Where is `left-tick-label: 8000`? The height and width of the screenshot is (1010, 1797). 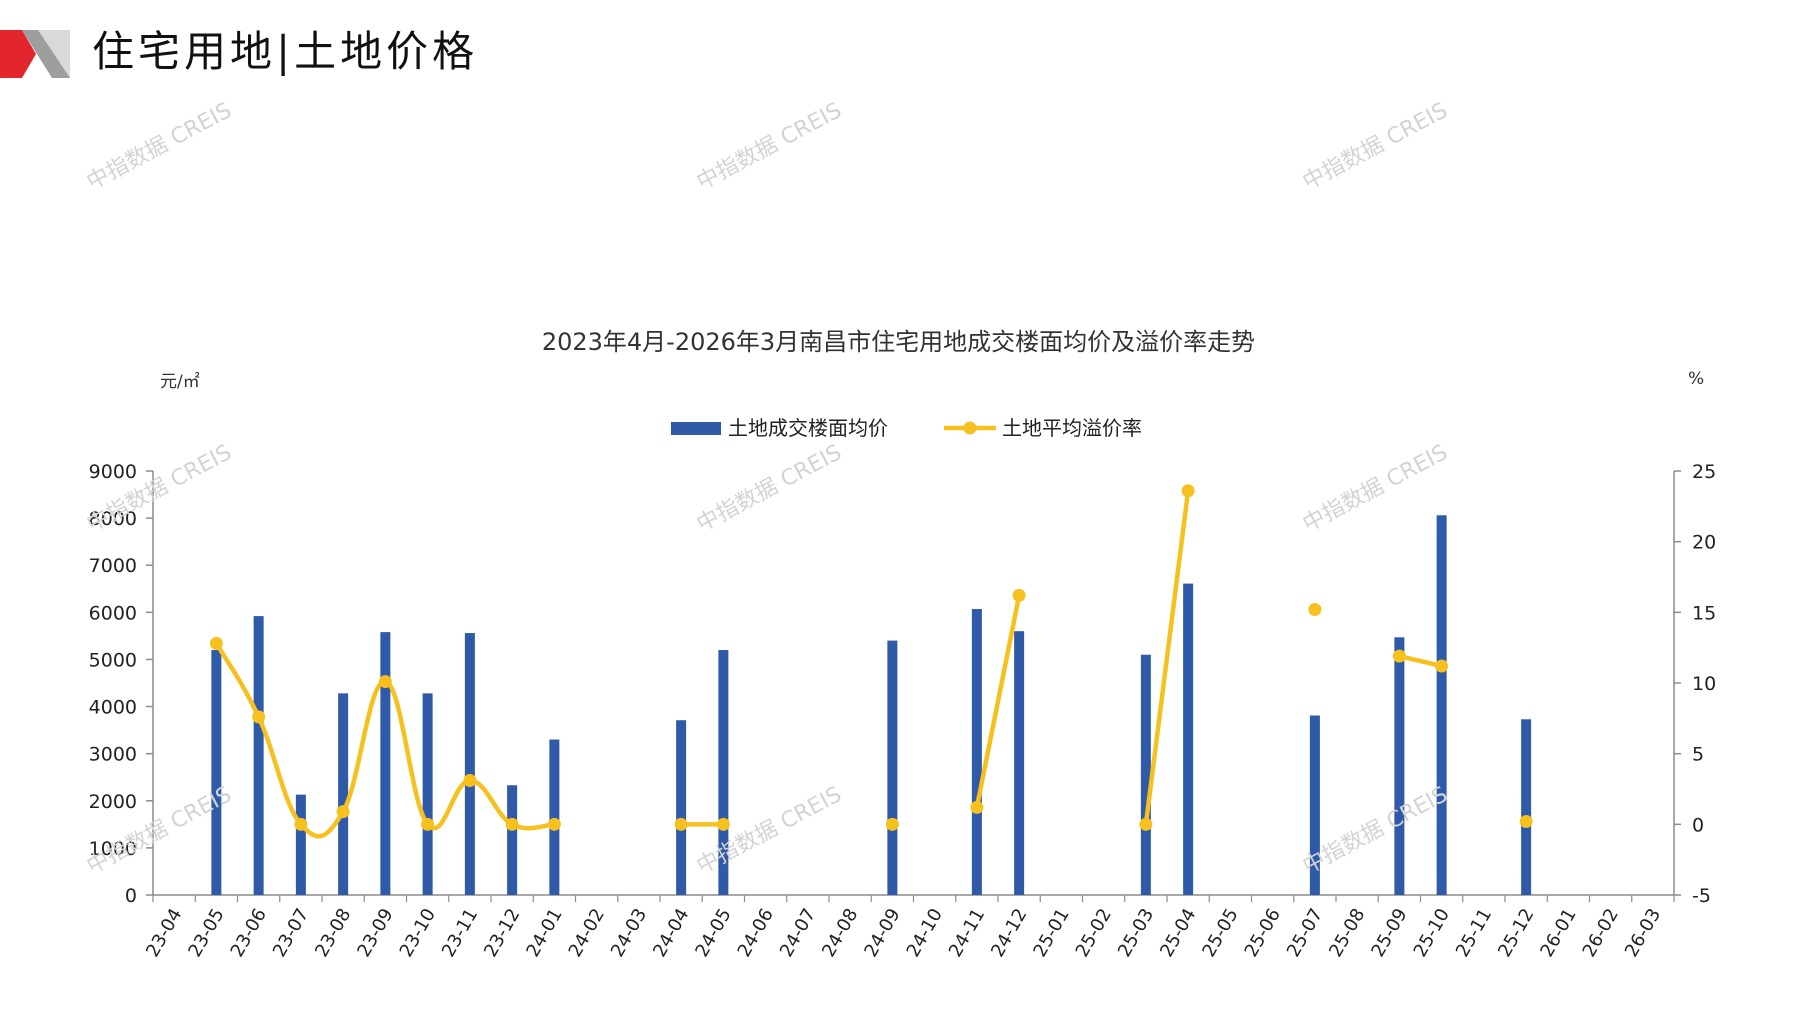
left-tick-label: 8000 is located at coordinates (113, 519).